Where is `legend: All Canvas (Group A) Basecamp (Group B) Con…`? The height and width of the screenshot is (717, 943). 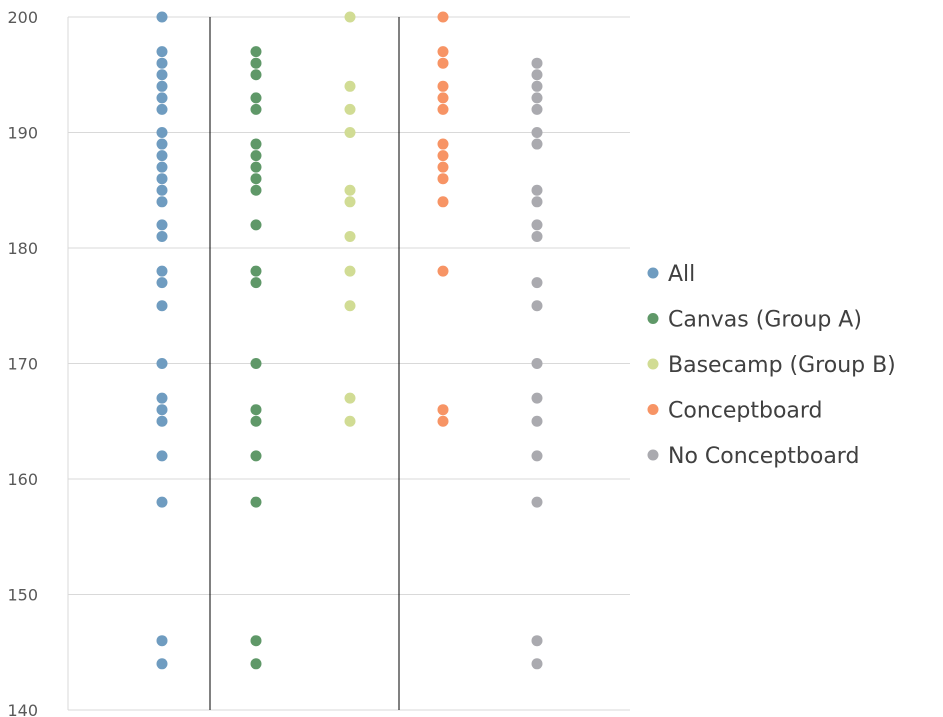 legend: All Canvas (Group A) Basecamp (Group B) Con… is located at coordinates (771, 365).